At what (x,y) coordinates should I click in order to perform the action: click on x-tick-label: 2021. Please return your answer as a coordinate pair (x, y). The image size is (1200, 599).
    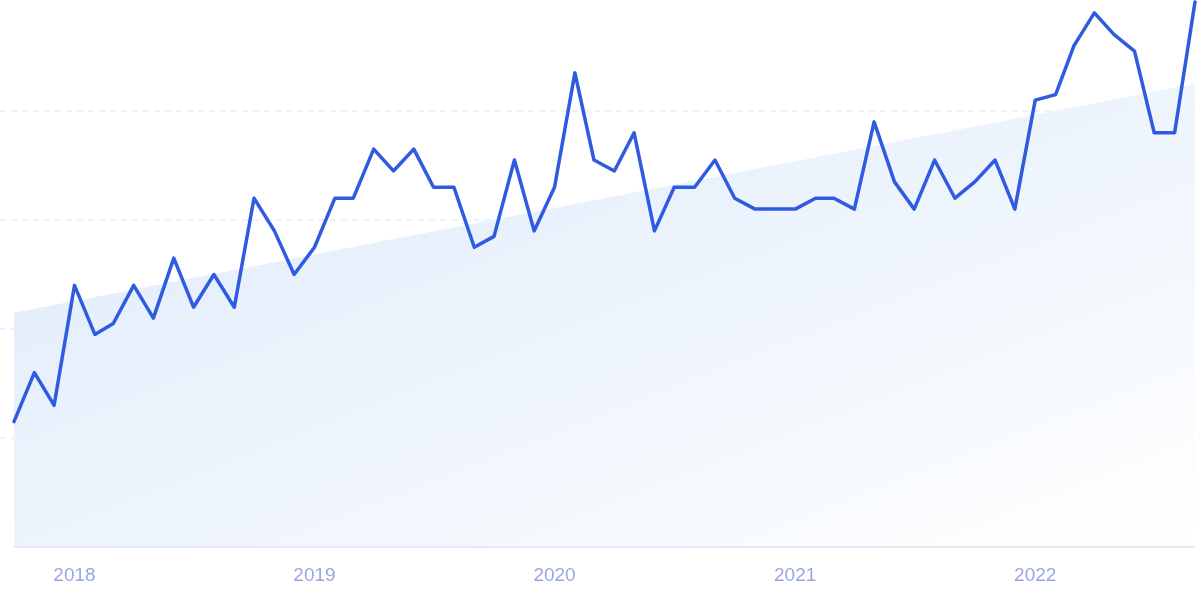
    Looking at the image, I should click on (795, 574).